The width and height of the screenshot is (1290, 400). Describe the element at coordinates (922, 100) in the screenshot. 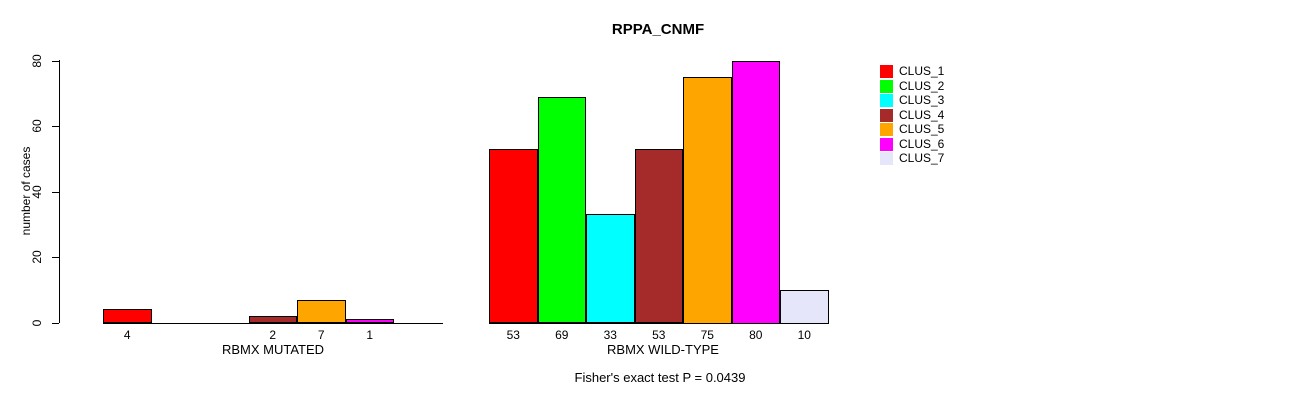

I see `legend-label: CLUS_3` at that location.